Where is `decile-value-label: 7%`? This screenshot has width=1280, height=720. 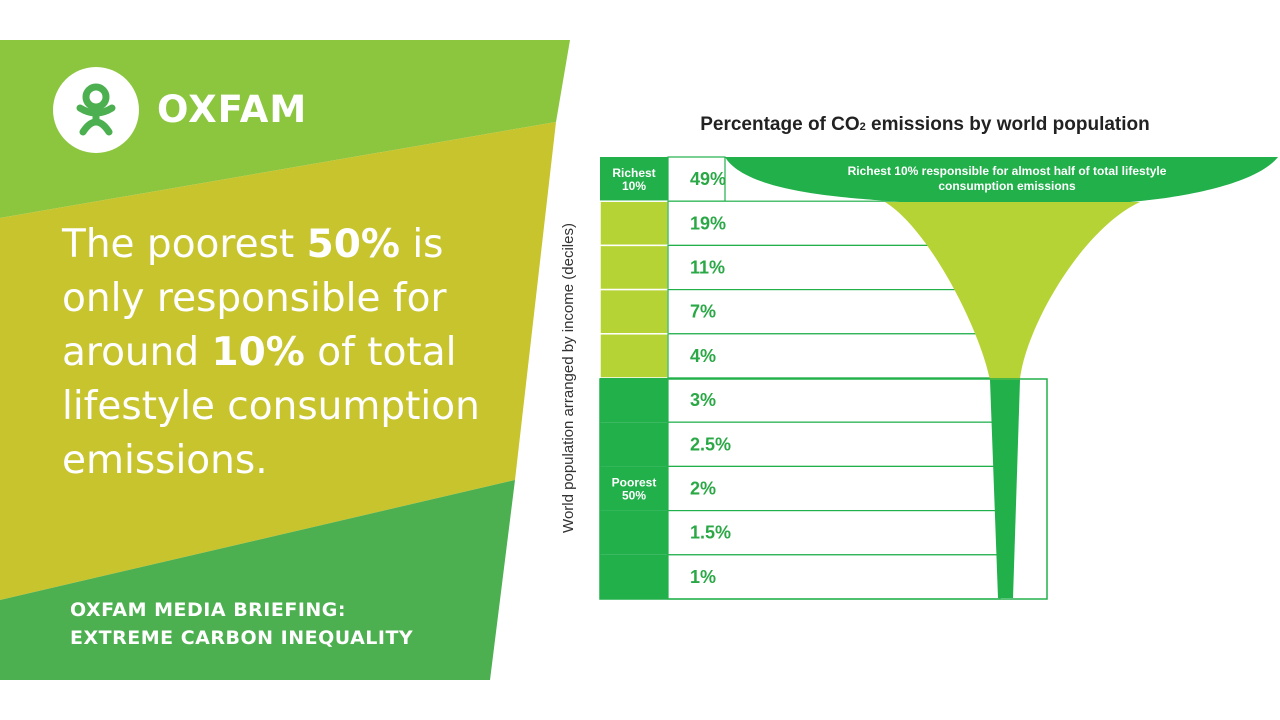
decile-value-label: 7% is located at coordinates (703, 312).